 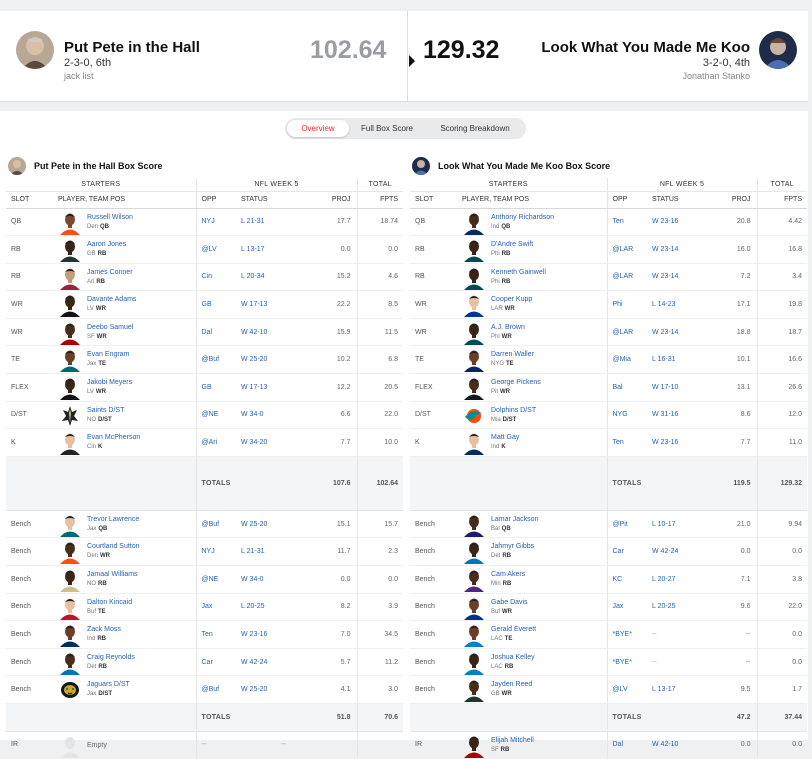 I want to click on game-status-link: W 34-0, so click(x=264, y=415).